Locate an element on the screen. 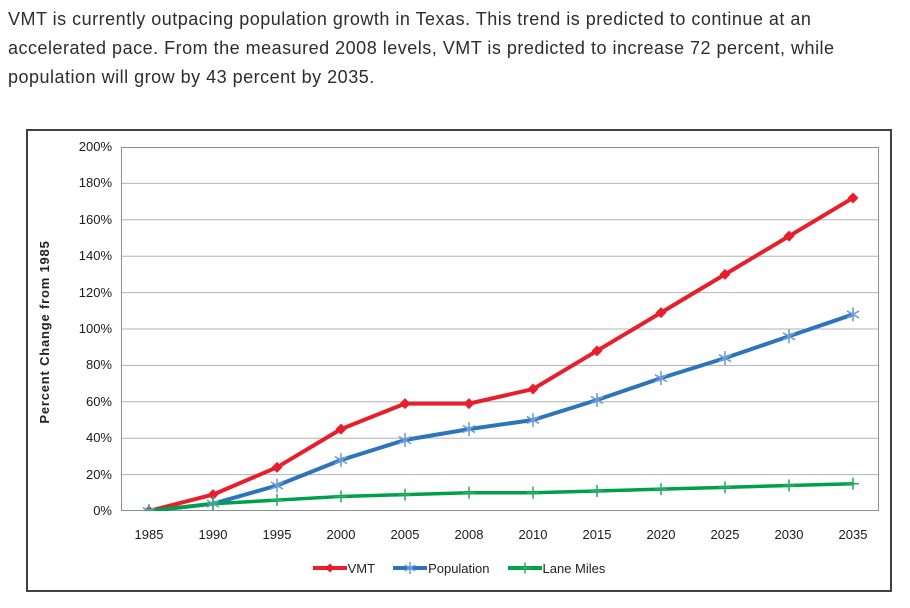 The image size is (910, 608). legend-label: VMT is located at coordinates (361, 568).